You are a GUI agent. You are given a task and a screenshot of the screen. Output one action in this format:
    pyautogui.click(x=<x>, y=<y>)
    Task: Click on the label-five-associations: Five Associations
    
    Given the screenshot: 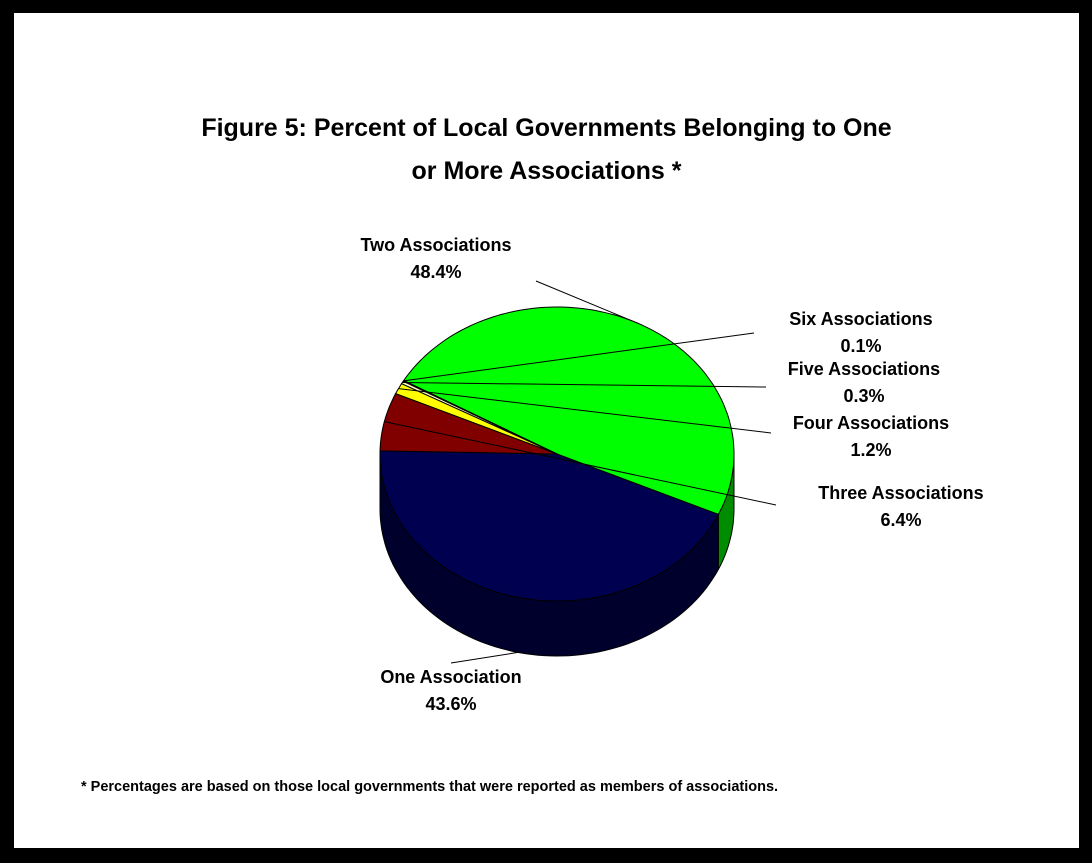 What is the action you would take?
    pyautogui.click(x=864, y=369)
    